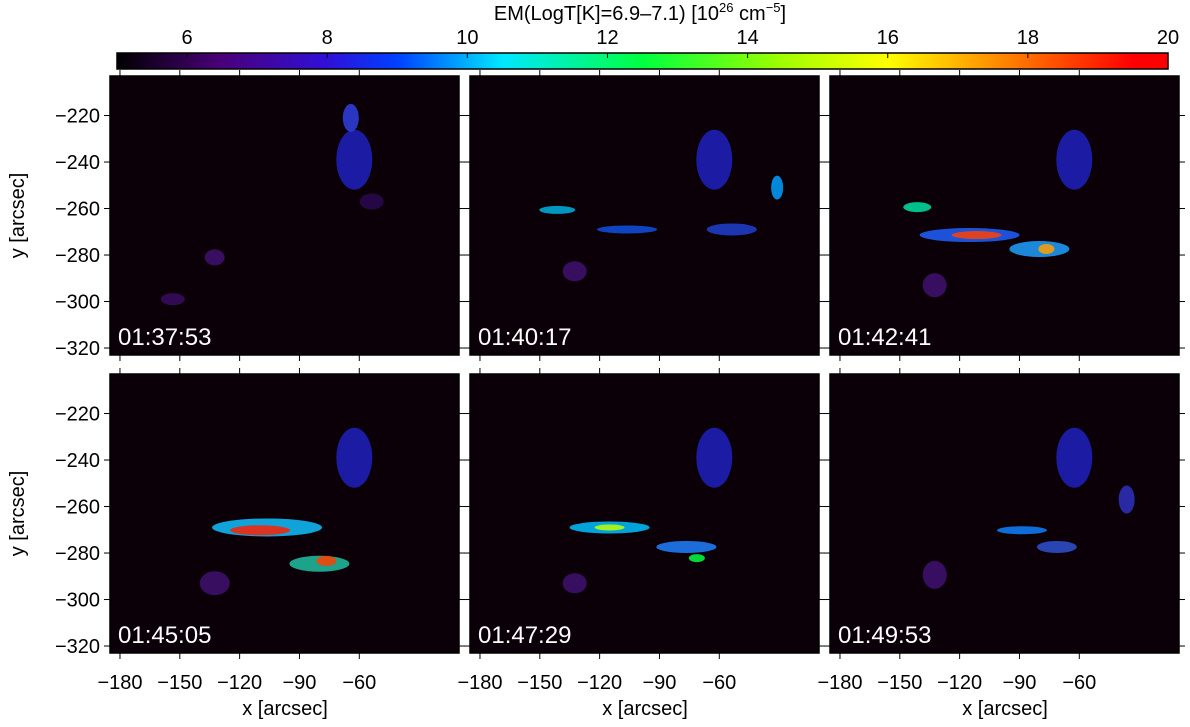 The height and width of the screenshot is (727, 1190). I want to click on colorbar, so click(642, 61).